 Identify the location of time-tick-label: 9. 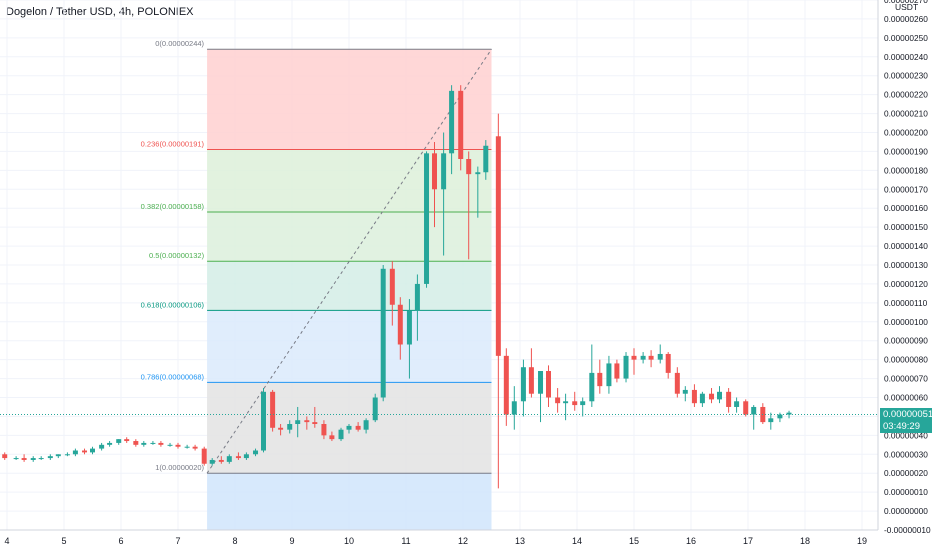
(291, 541).